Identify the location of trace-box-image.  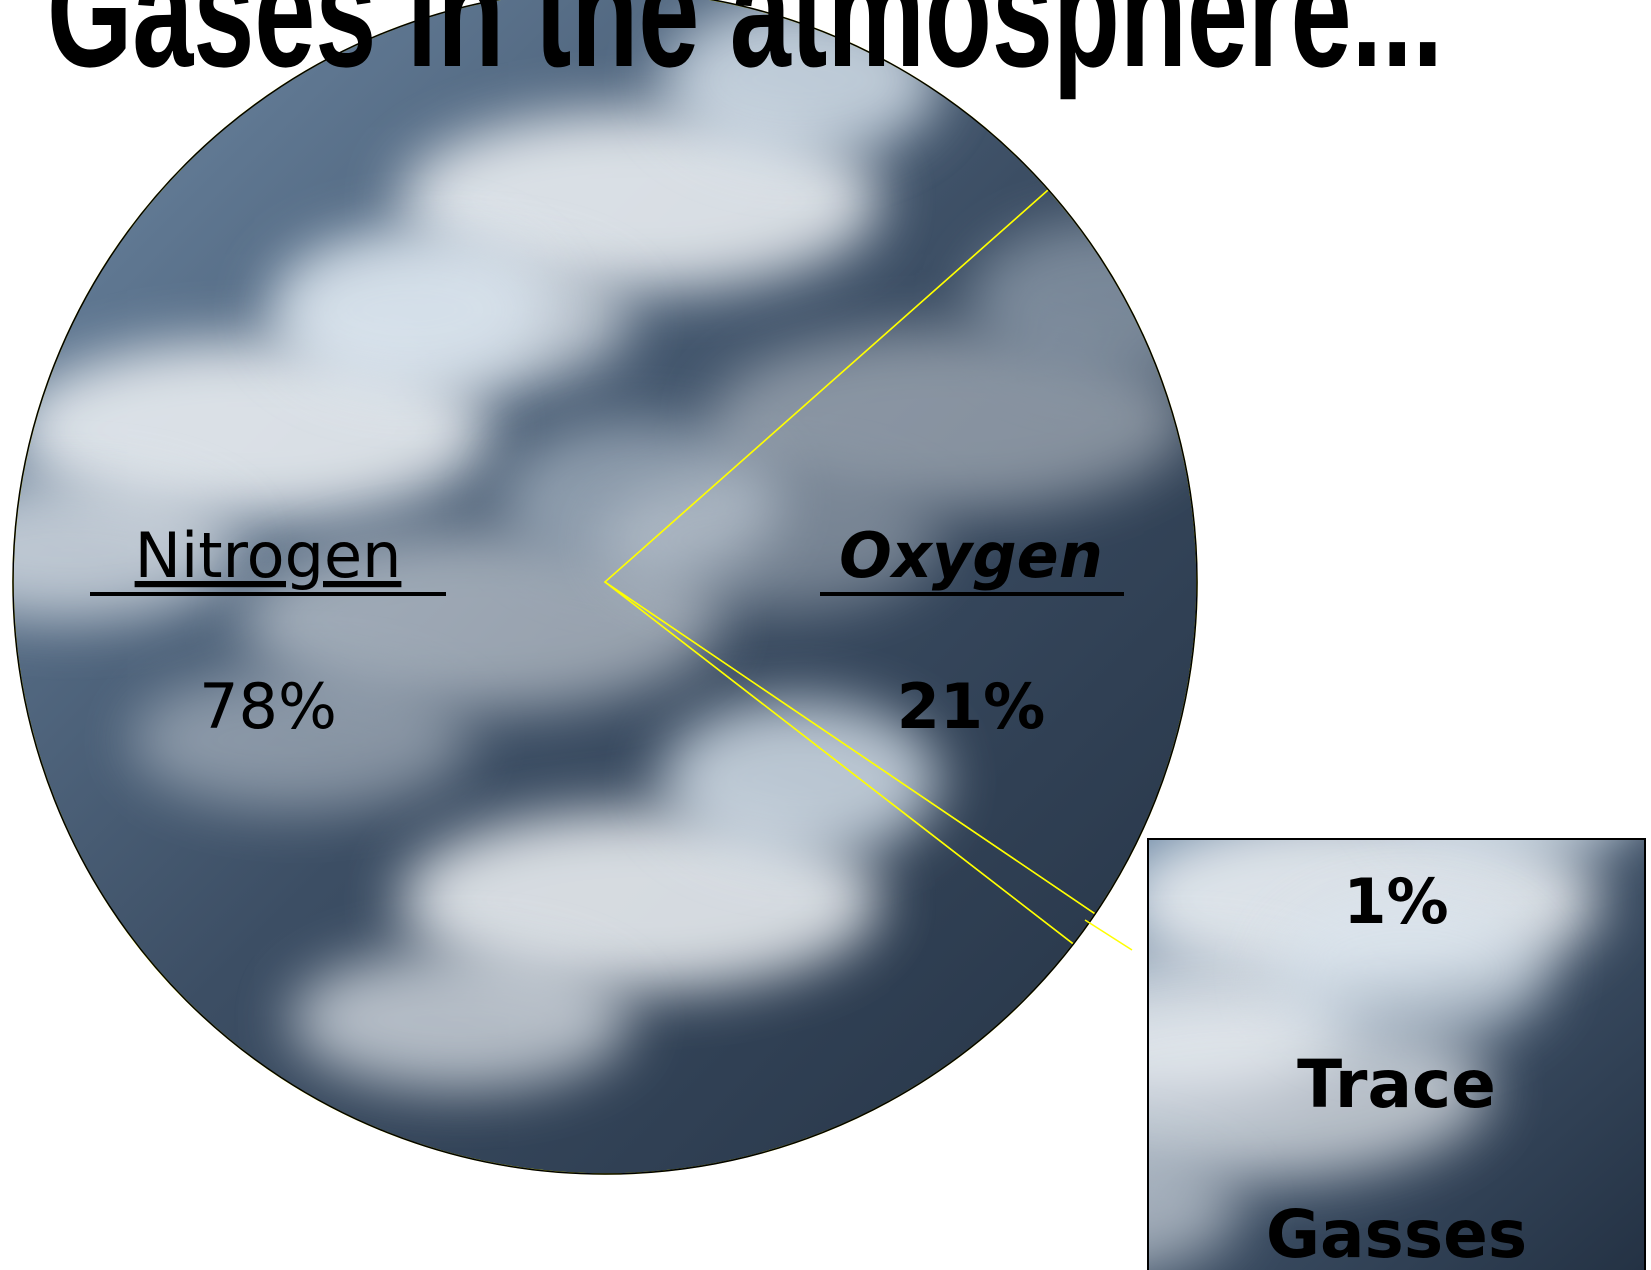
(1396, 1054).